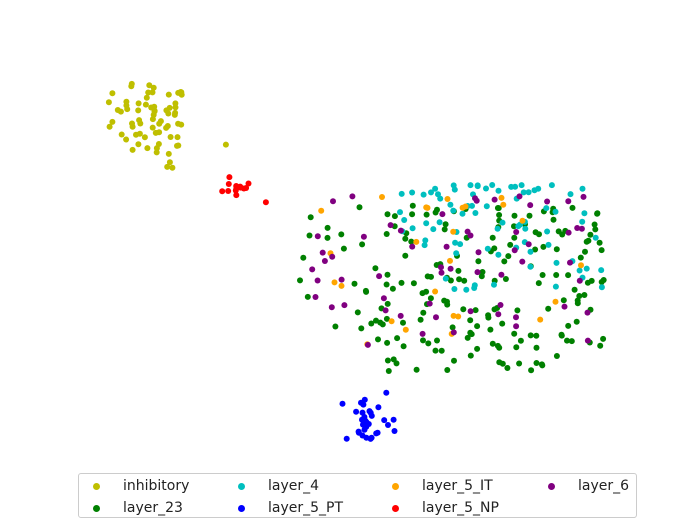 This screenshot has height=523, width=698. What do you see at coordinates (241, 486) in the screenshot?
I see `legend-marker` at bounding box center [241, 486].